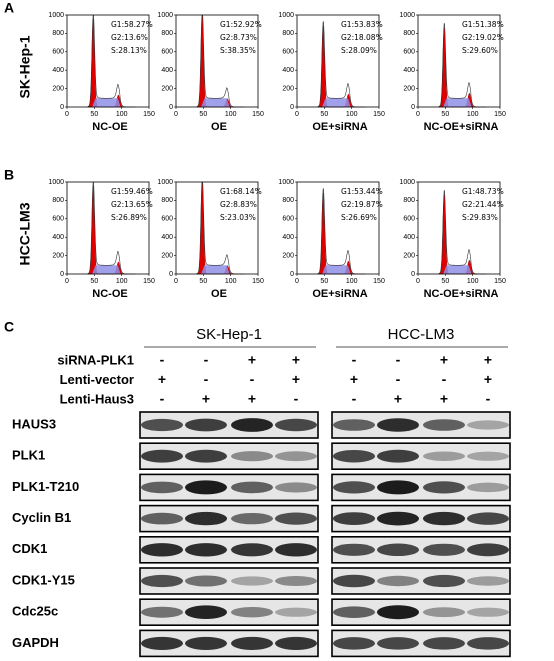  Describe the element at coordinates (129, 50) in the screenshot. I see `phase-stat: S:28.13%` at that location.